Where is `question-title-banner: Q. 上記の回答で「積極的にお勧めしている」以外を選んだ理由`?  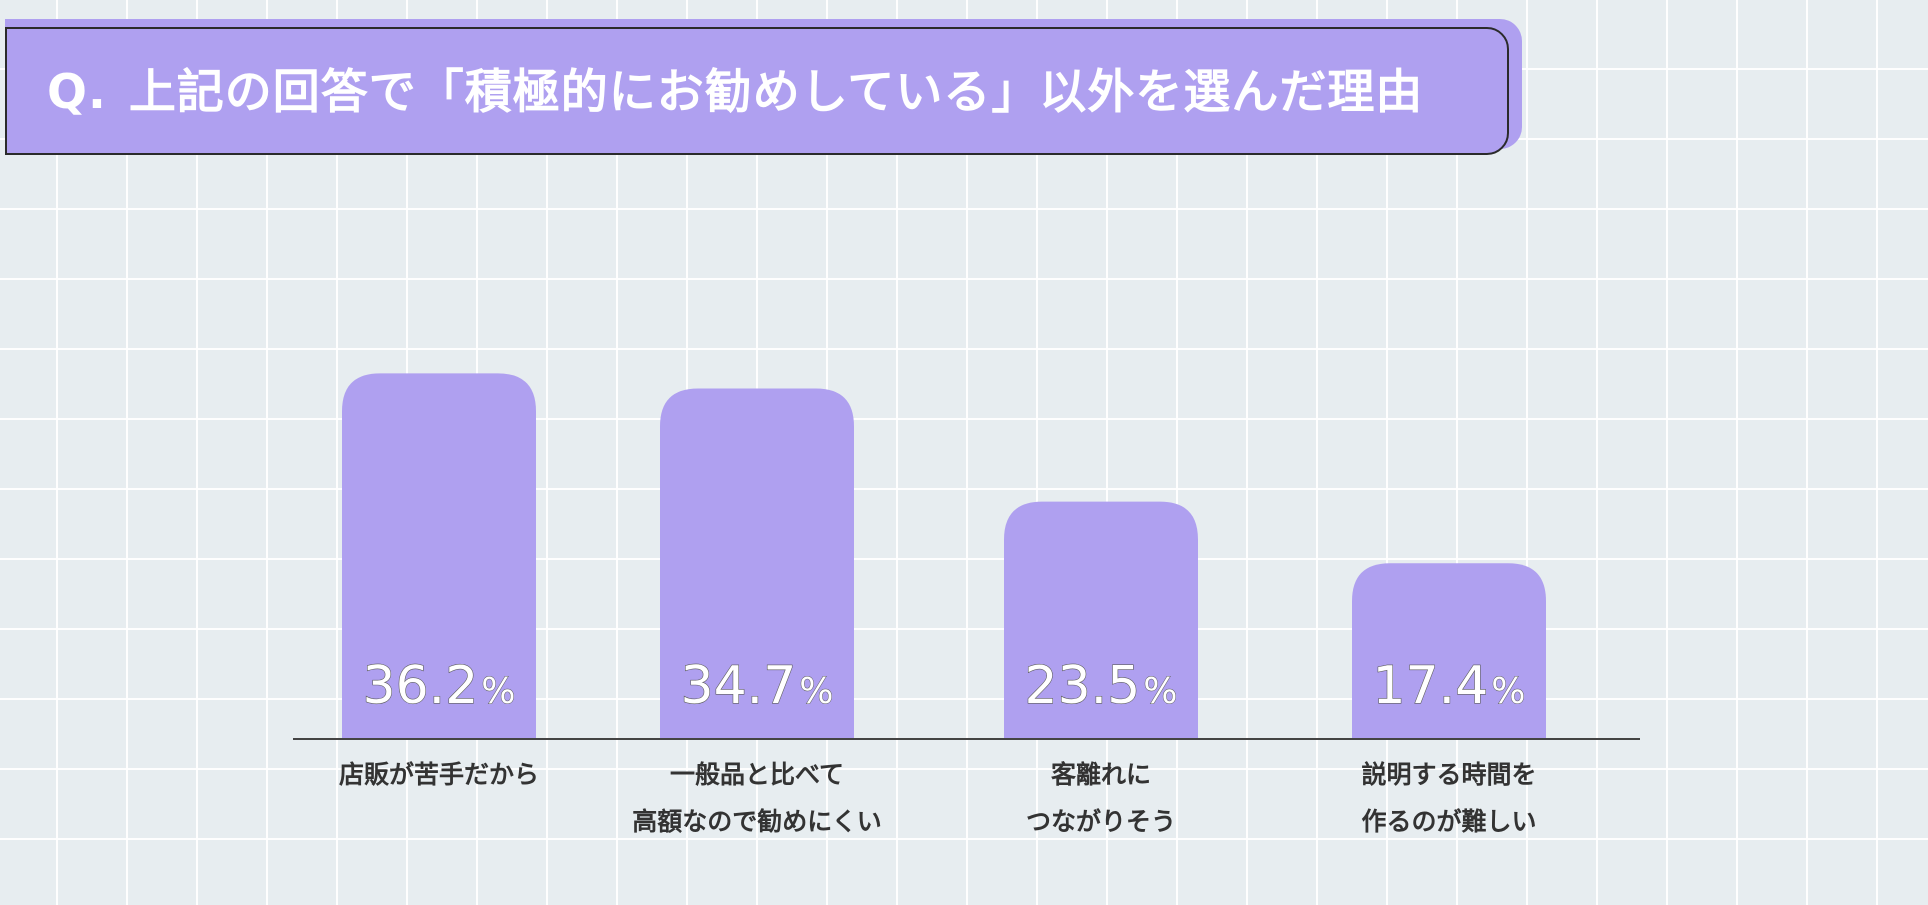
question-title-banner: Q. 上記の回答で「積極的にお勧めしている」以外を選んだ理由 is located at coordinates (763, 89).